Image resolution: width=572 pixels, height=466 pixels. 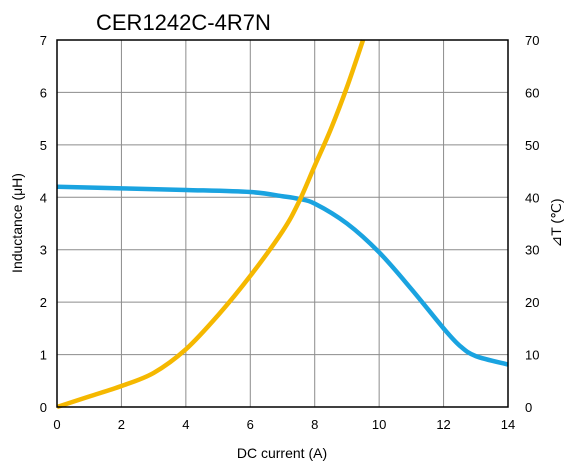 What do you see at coordinates (379, 424) in the screenshot?
I see `x-tick-label: 10` at bounding box center [379, 424].